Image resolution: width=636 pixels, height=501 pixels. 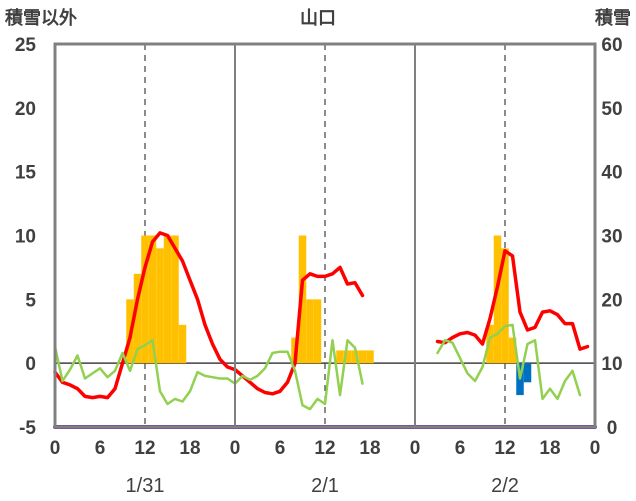 What do you see at coordinates (25, 109) in the screenshot?
I see `y-left-tick-label: 20` at bounding box center [25, 109].